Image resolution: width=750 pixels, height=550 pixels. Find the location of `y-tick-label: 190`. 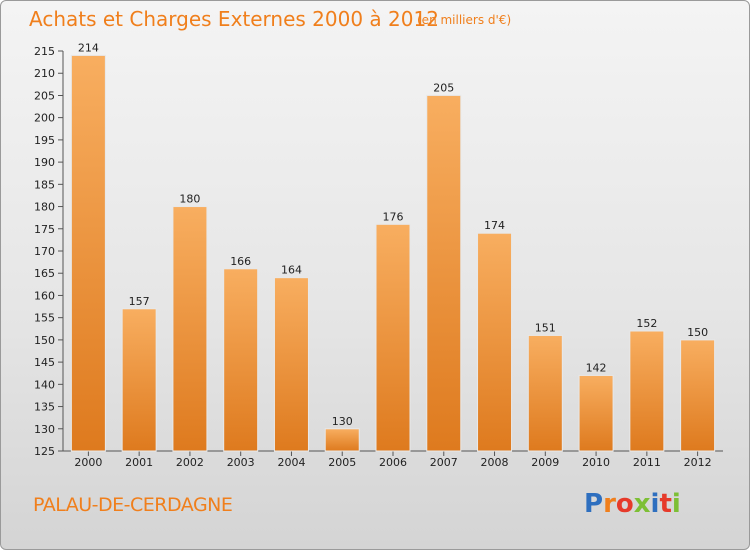

y-tick-label: 190 is located at coordinates (44, 162).